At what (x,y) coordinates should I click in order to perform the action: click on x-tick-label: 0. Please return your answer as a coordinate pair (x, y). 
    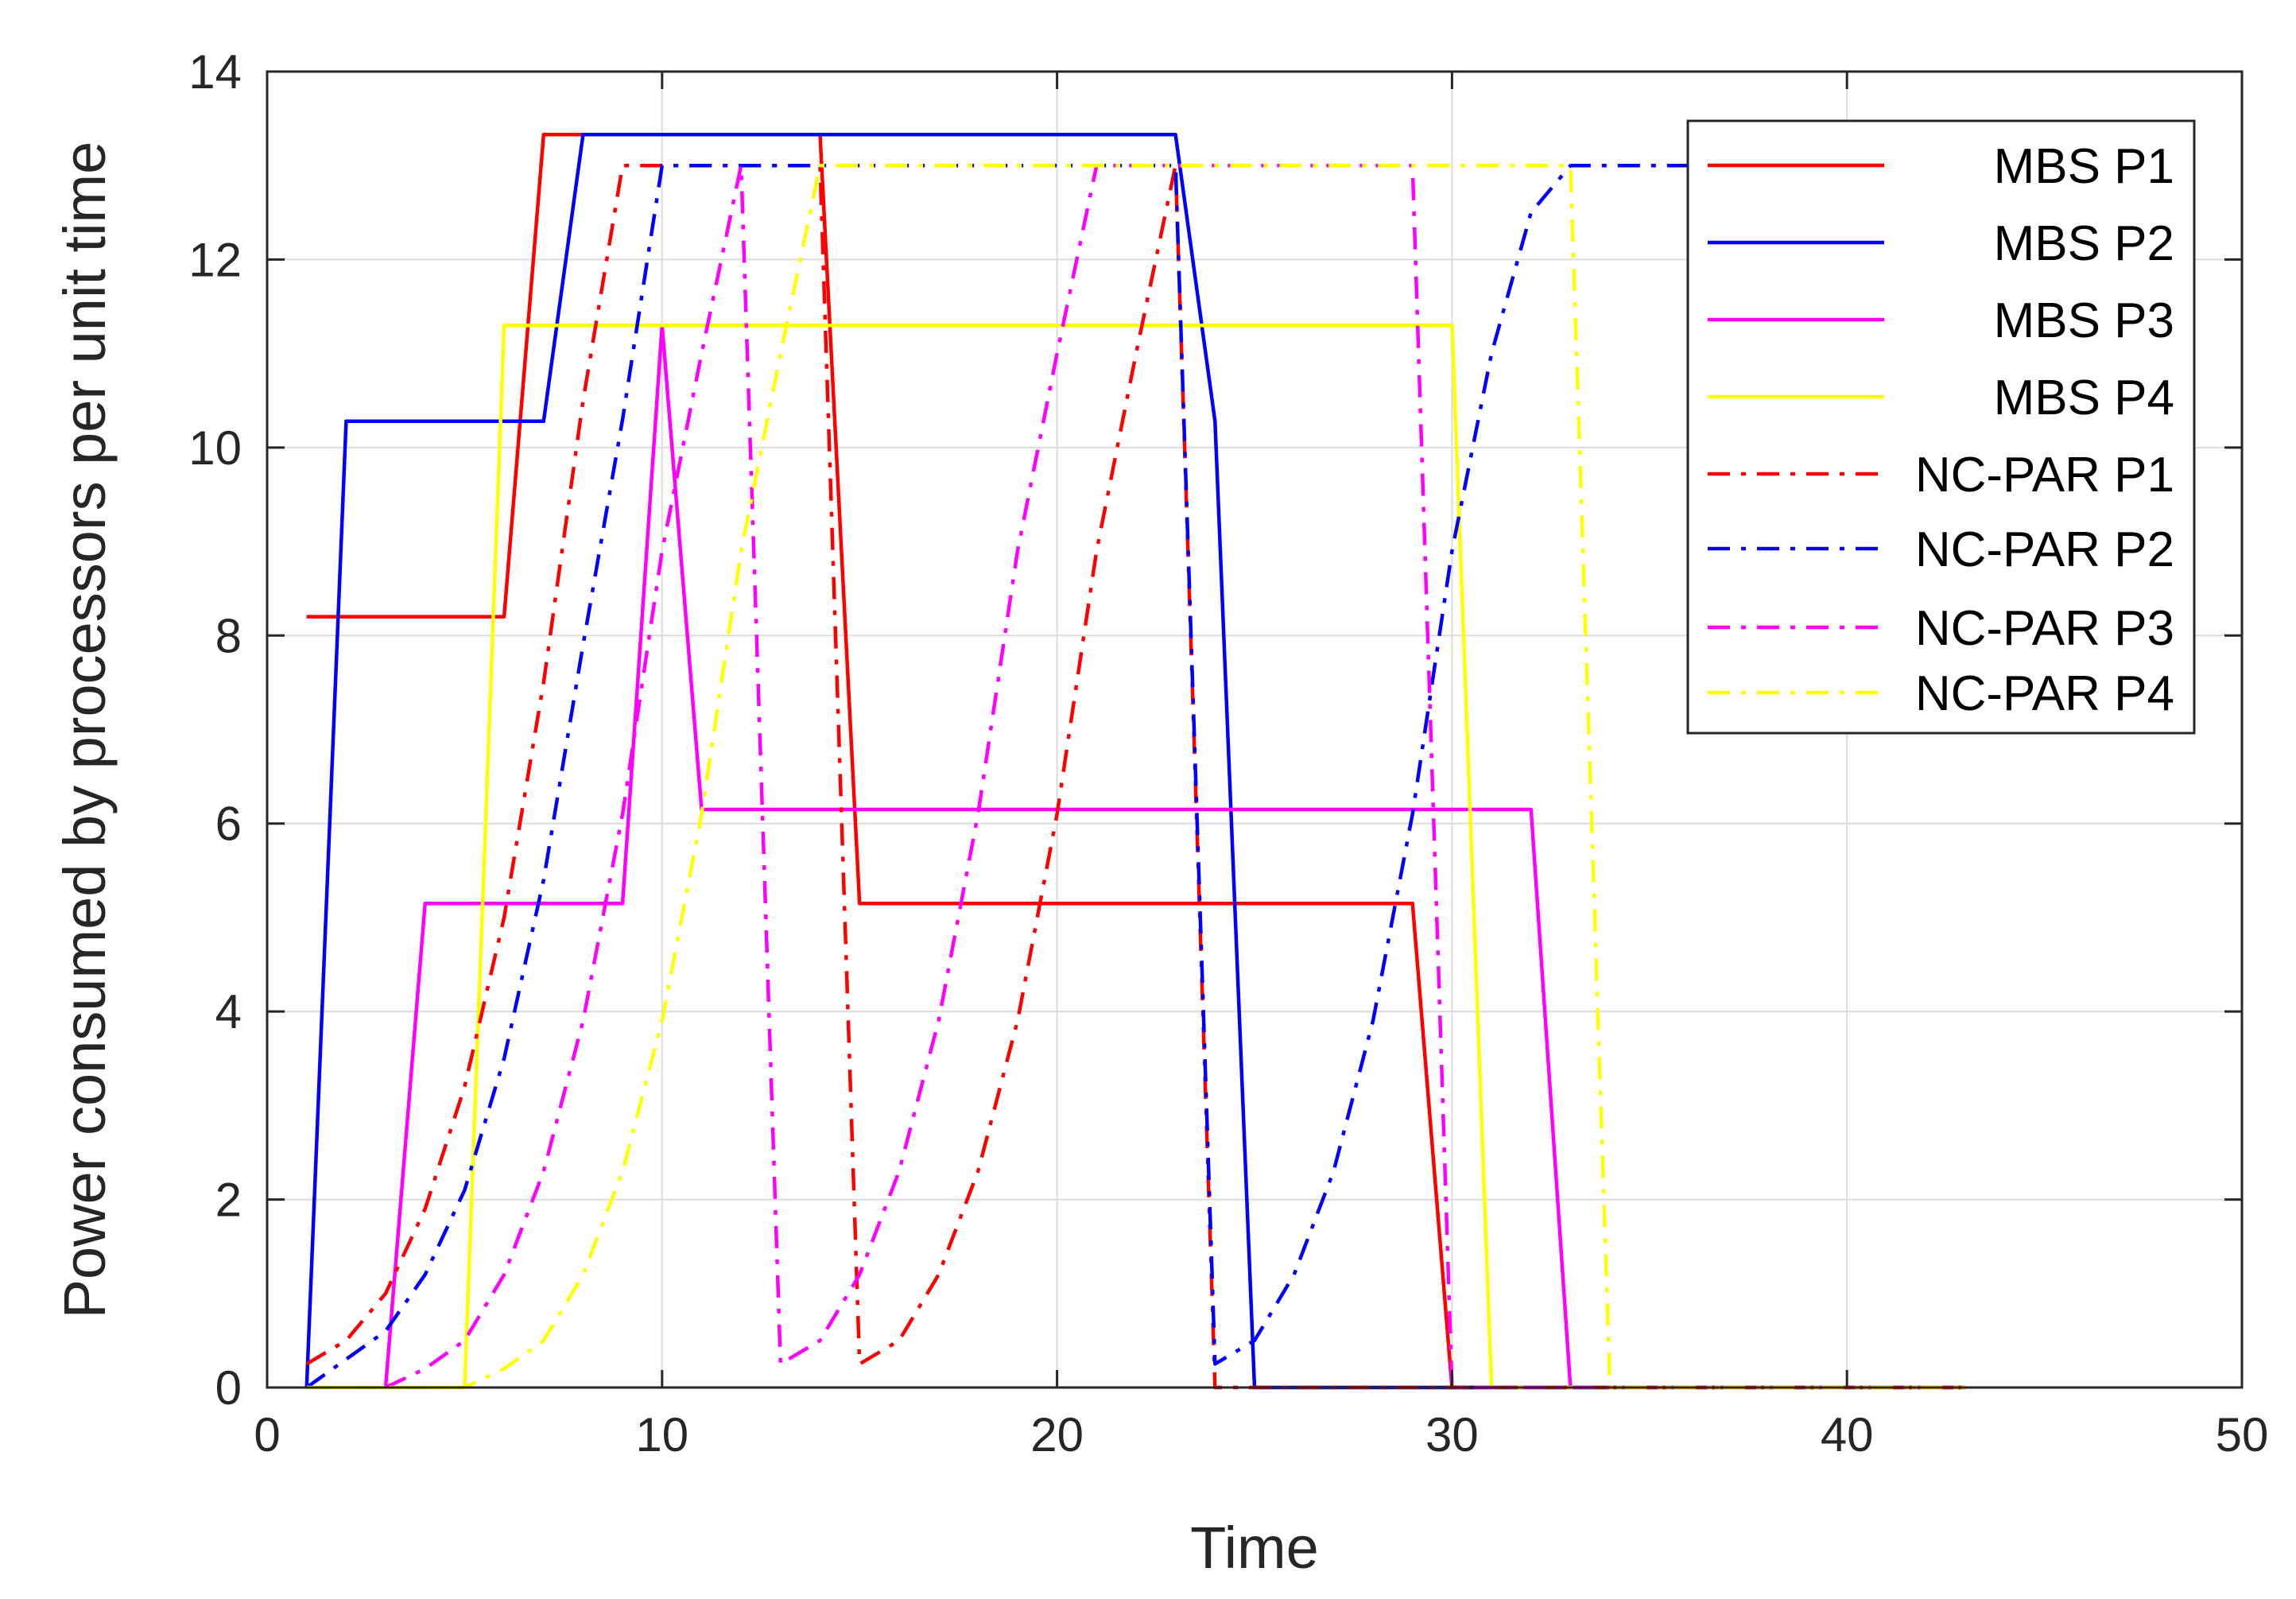
    Looking at the image, I should click on (267, 1434).